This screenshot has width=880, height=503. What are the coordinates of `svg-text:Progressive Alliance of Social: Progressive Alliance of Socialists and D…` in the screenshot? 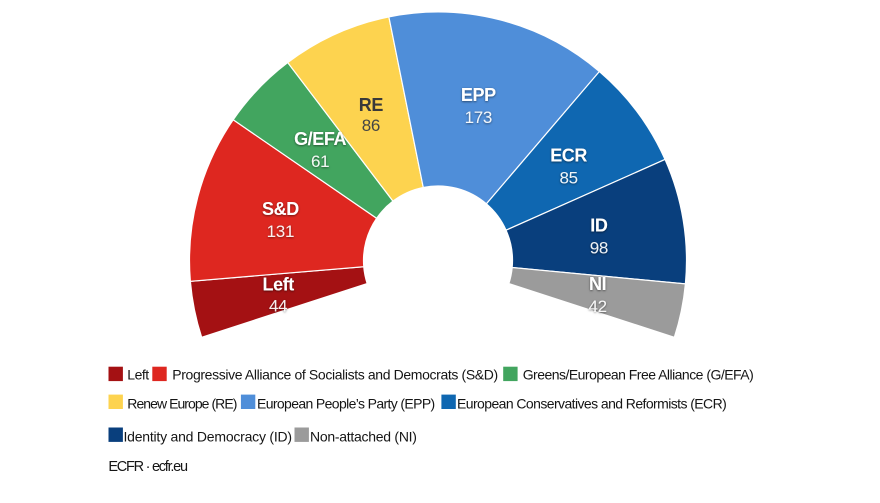 It's located at (335, 375).